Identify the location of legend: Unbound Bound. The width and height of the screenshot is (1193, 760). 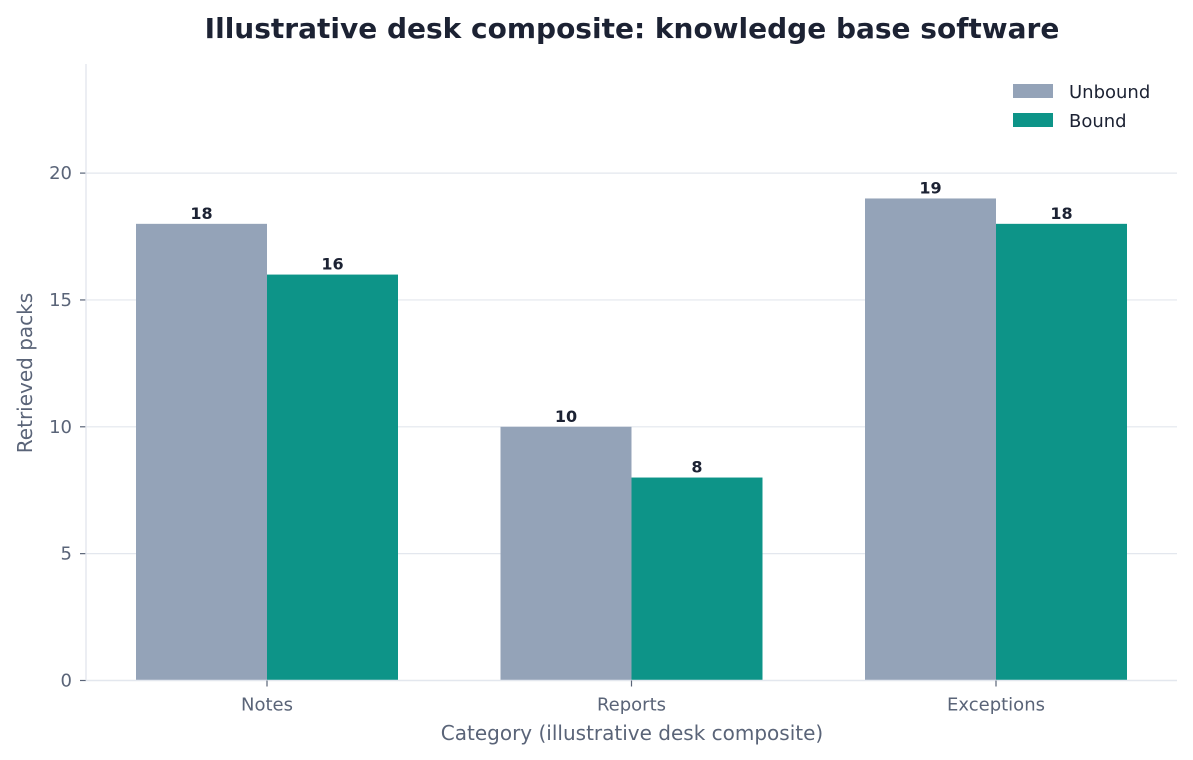
(1081, 107).